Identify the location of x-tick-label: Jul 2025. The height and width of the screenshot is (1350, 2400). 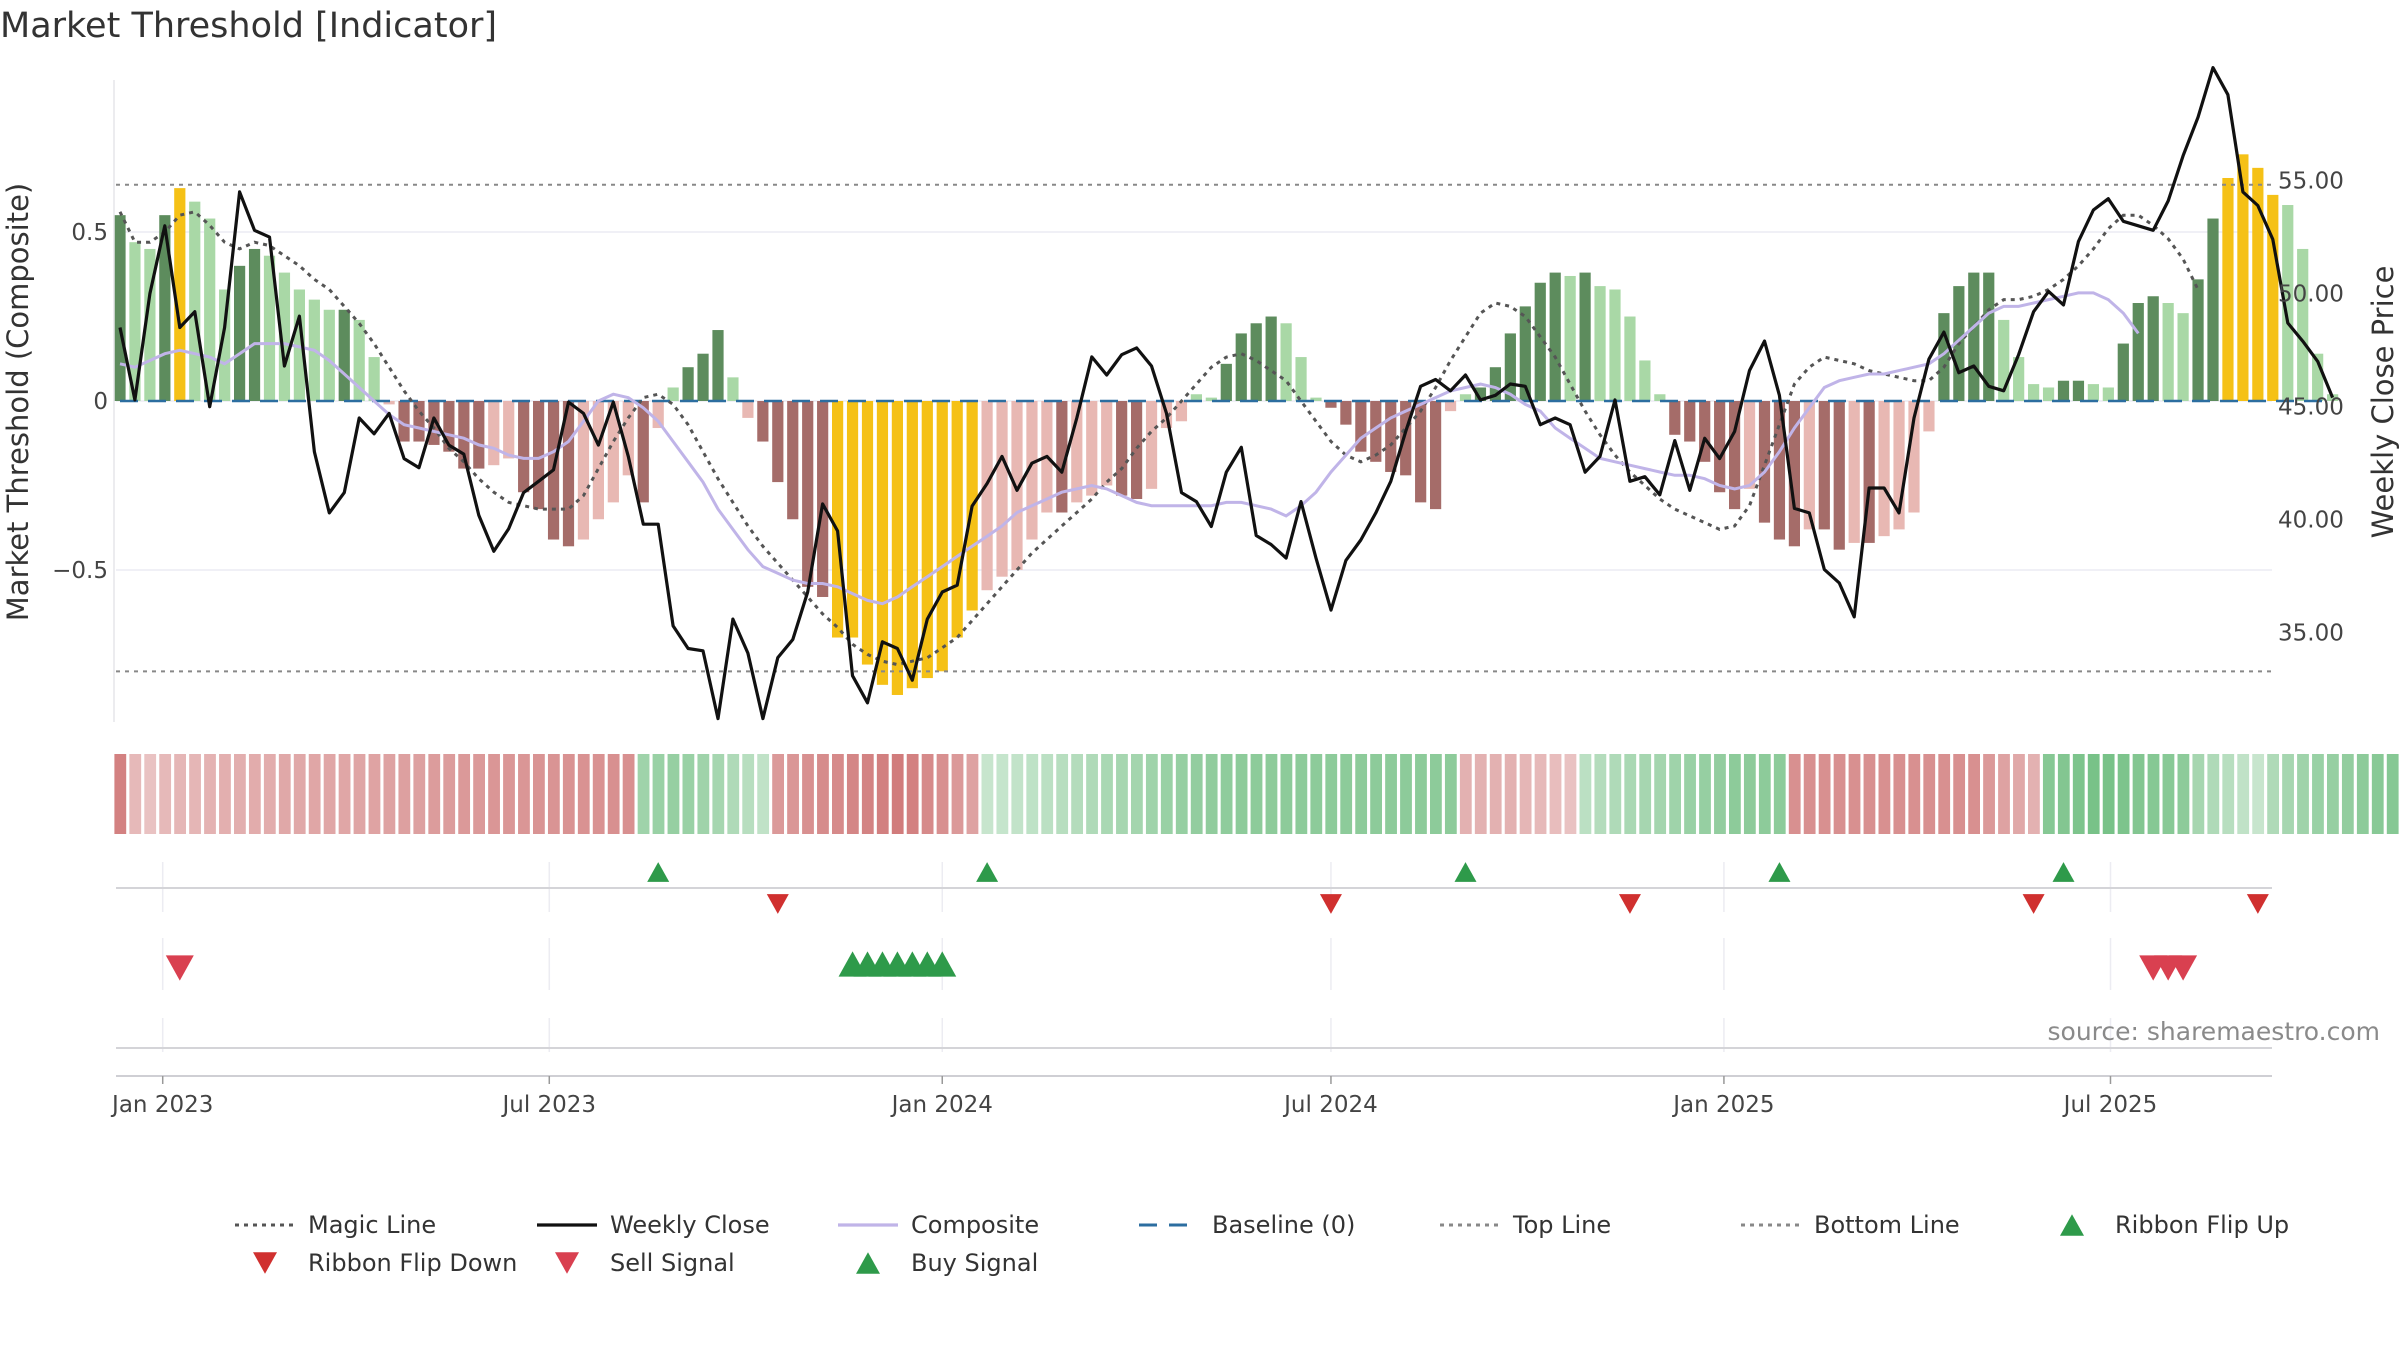
(2110, 1105).